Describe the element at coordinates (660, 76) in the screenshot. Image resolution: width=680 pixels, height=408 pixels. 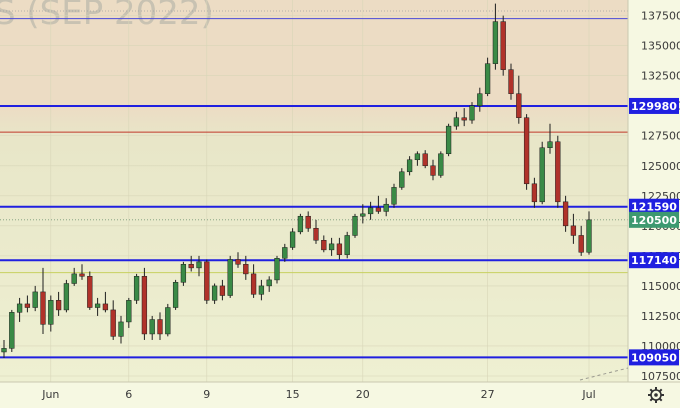
I see `price-tick-label: 132500` at that location.